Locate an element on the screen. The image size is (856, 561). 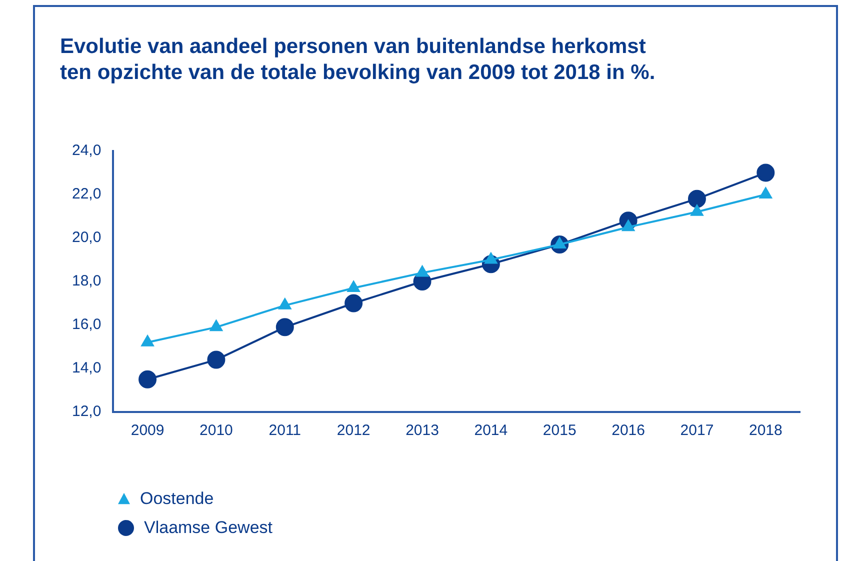
x-tick-label: 2016 is located at coordinates (628, 431).